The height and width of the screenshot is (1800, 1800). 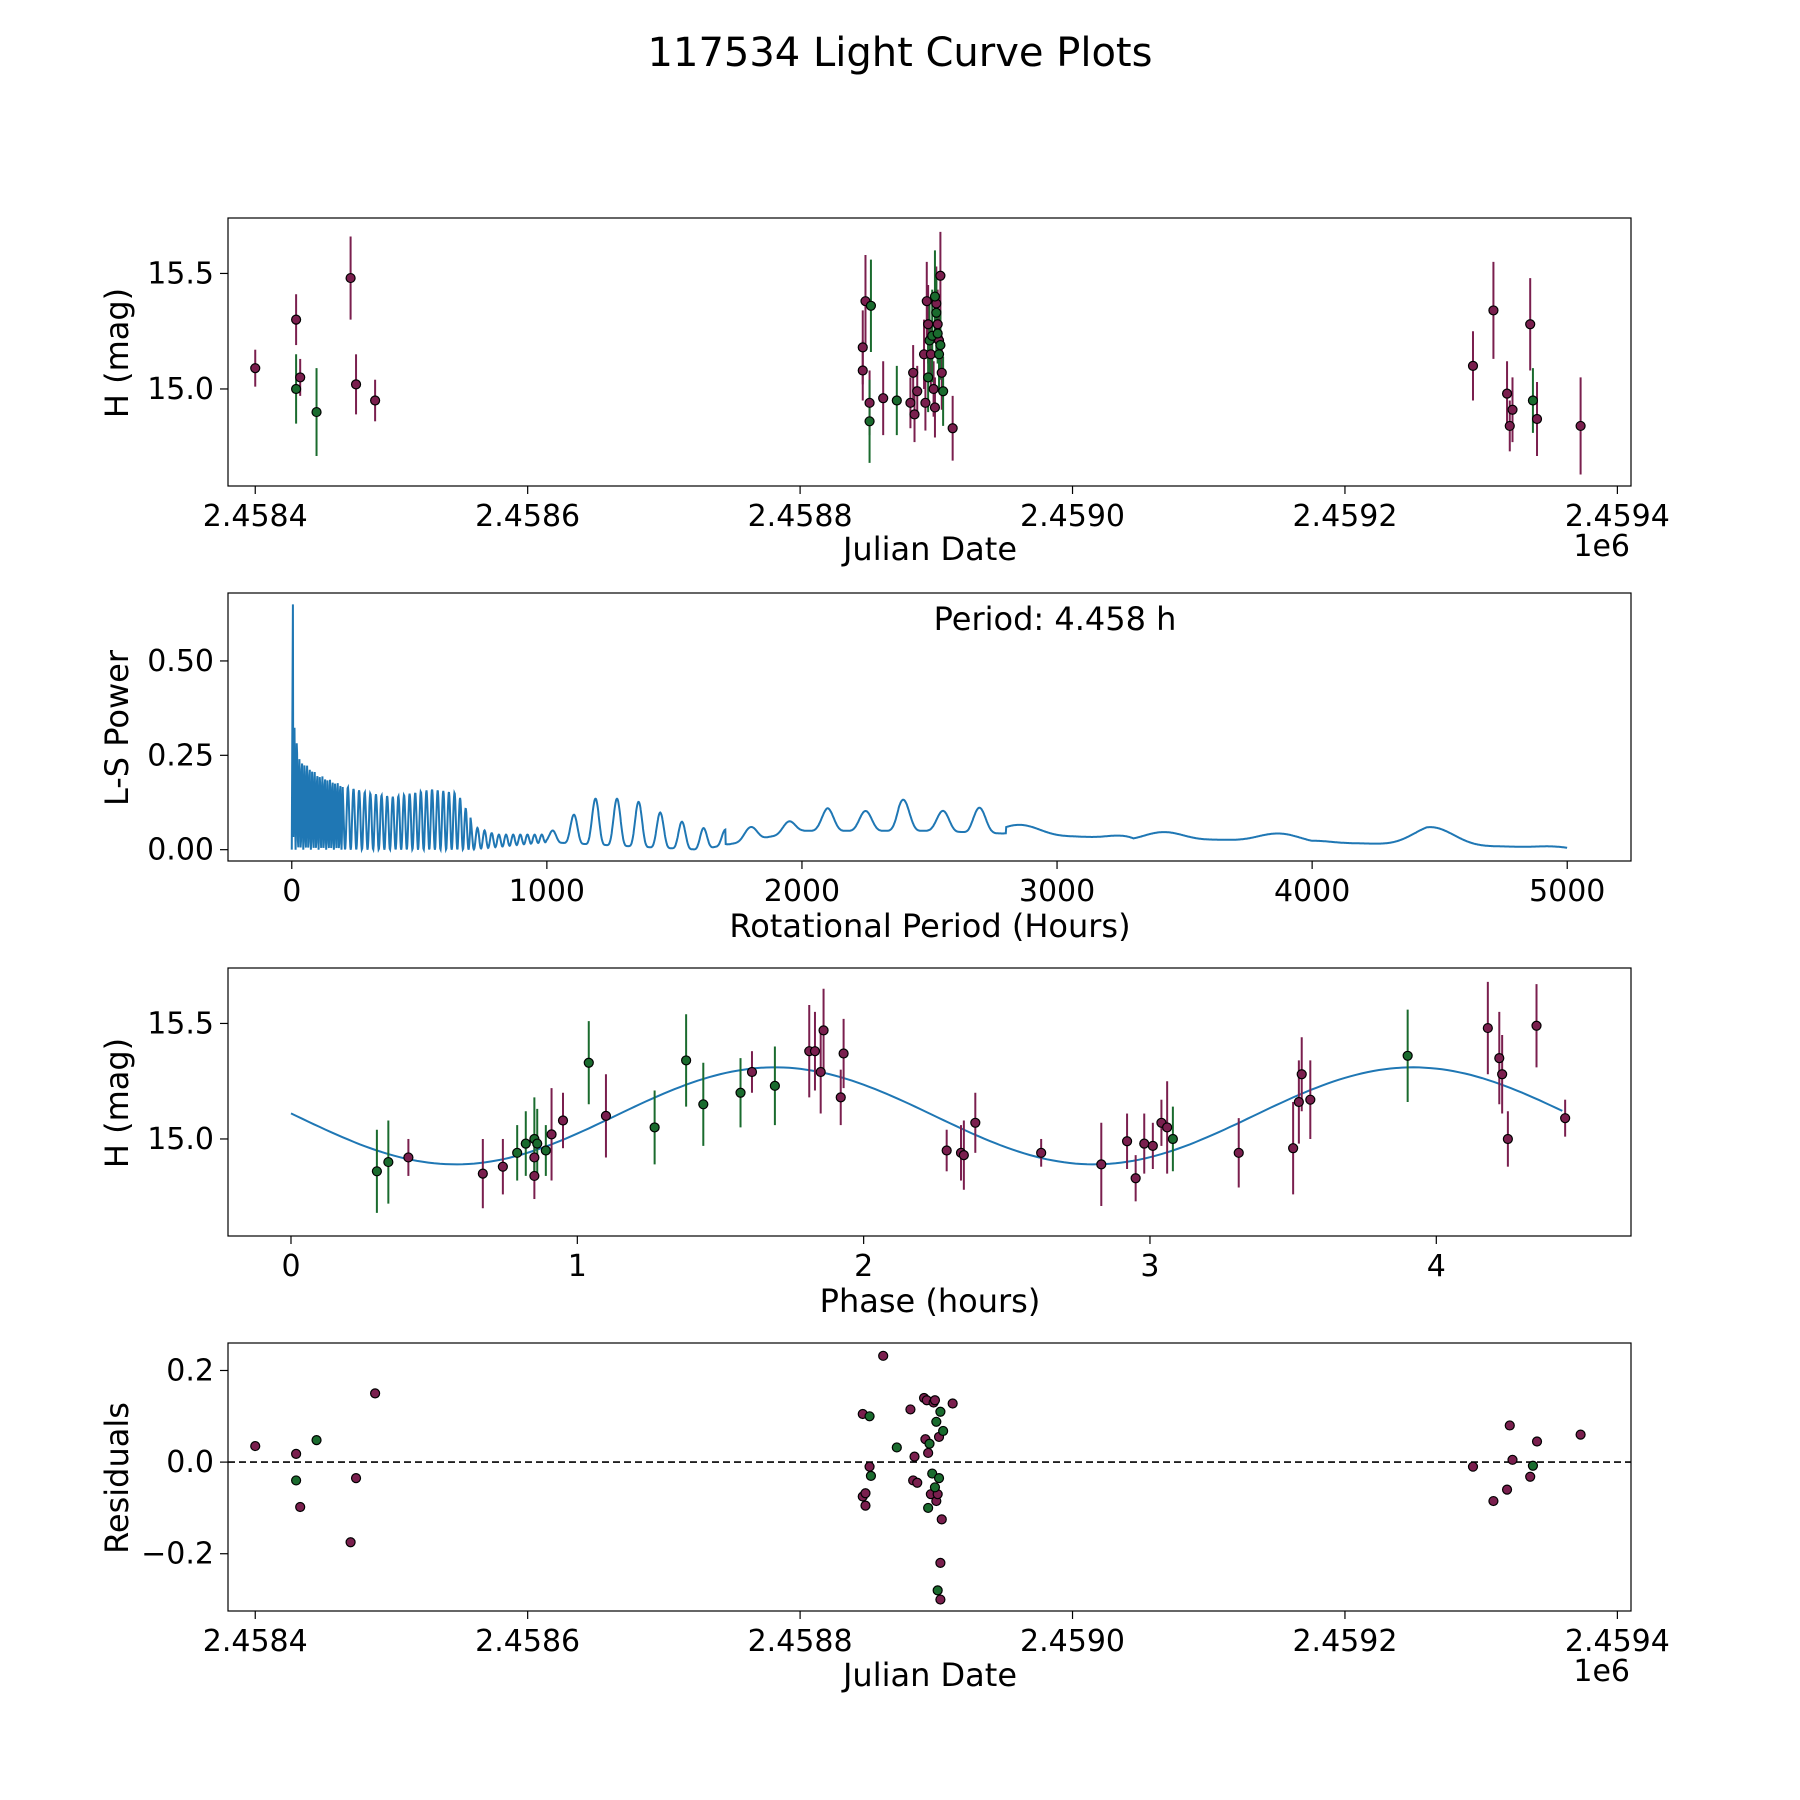 What do you see at coordinates (117, 727) in the screenshot?
I see `periodogram-ylabel: L-S Power` at bounding box center [117, 727].